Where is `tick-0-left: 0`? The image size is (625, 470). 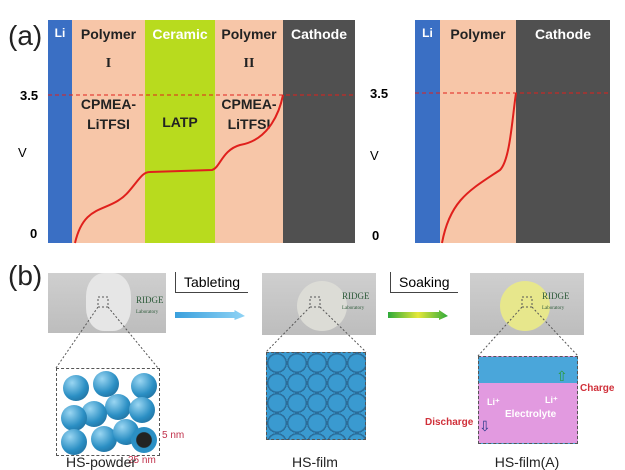
tick-0-left: 0 is located at coordinates (34, 233).